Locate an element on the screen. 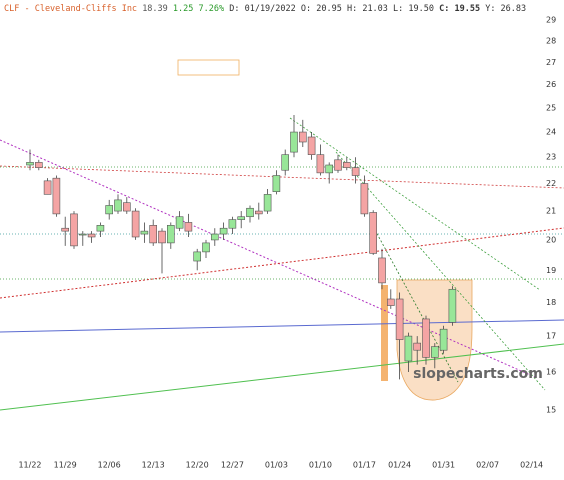  x-tick-label: 01/24 is located at coordinates (399, 465).